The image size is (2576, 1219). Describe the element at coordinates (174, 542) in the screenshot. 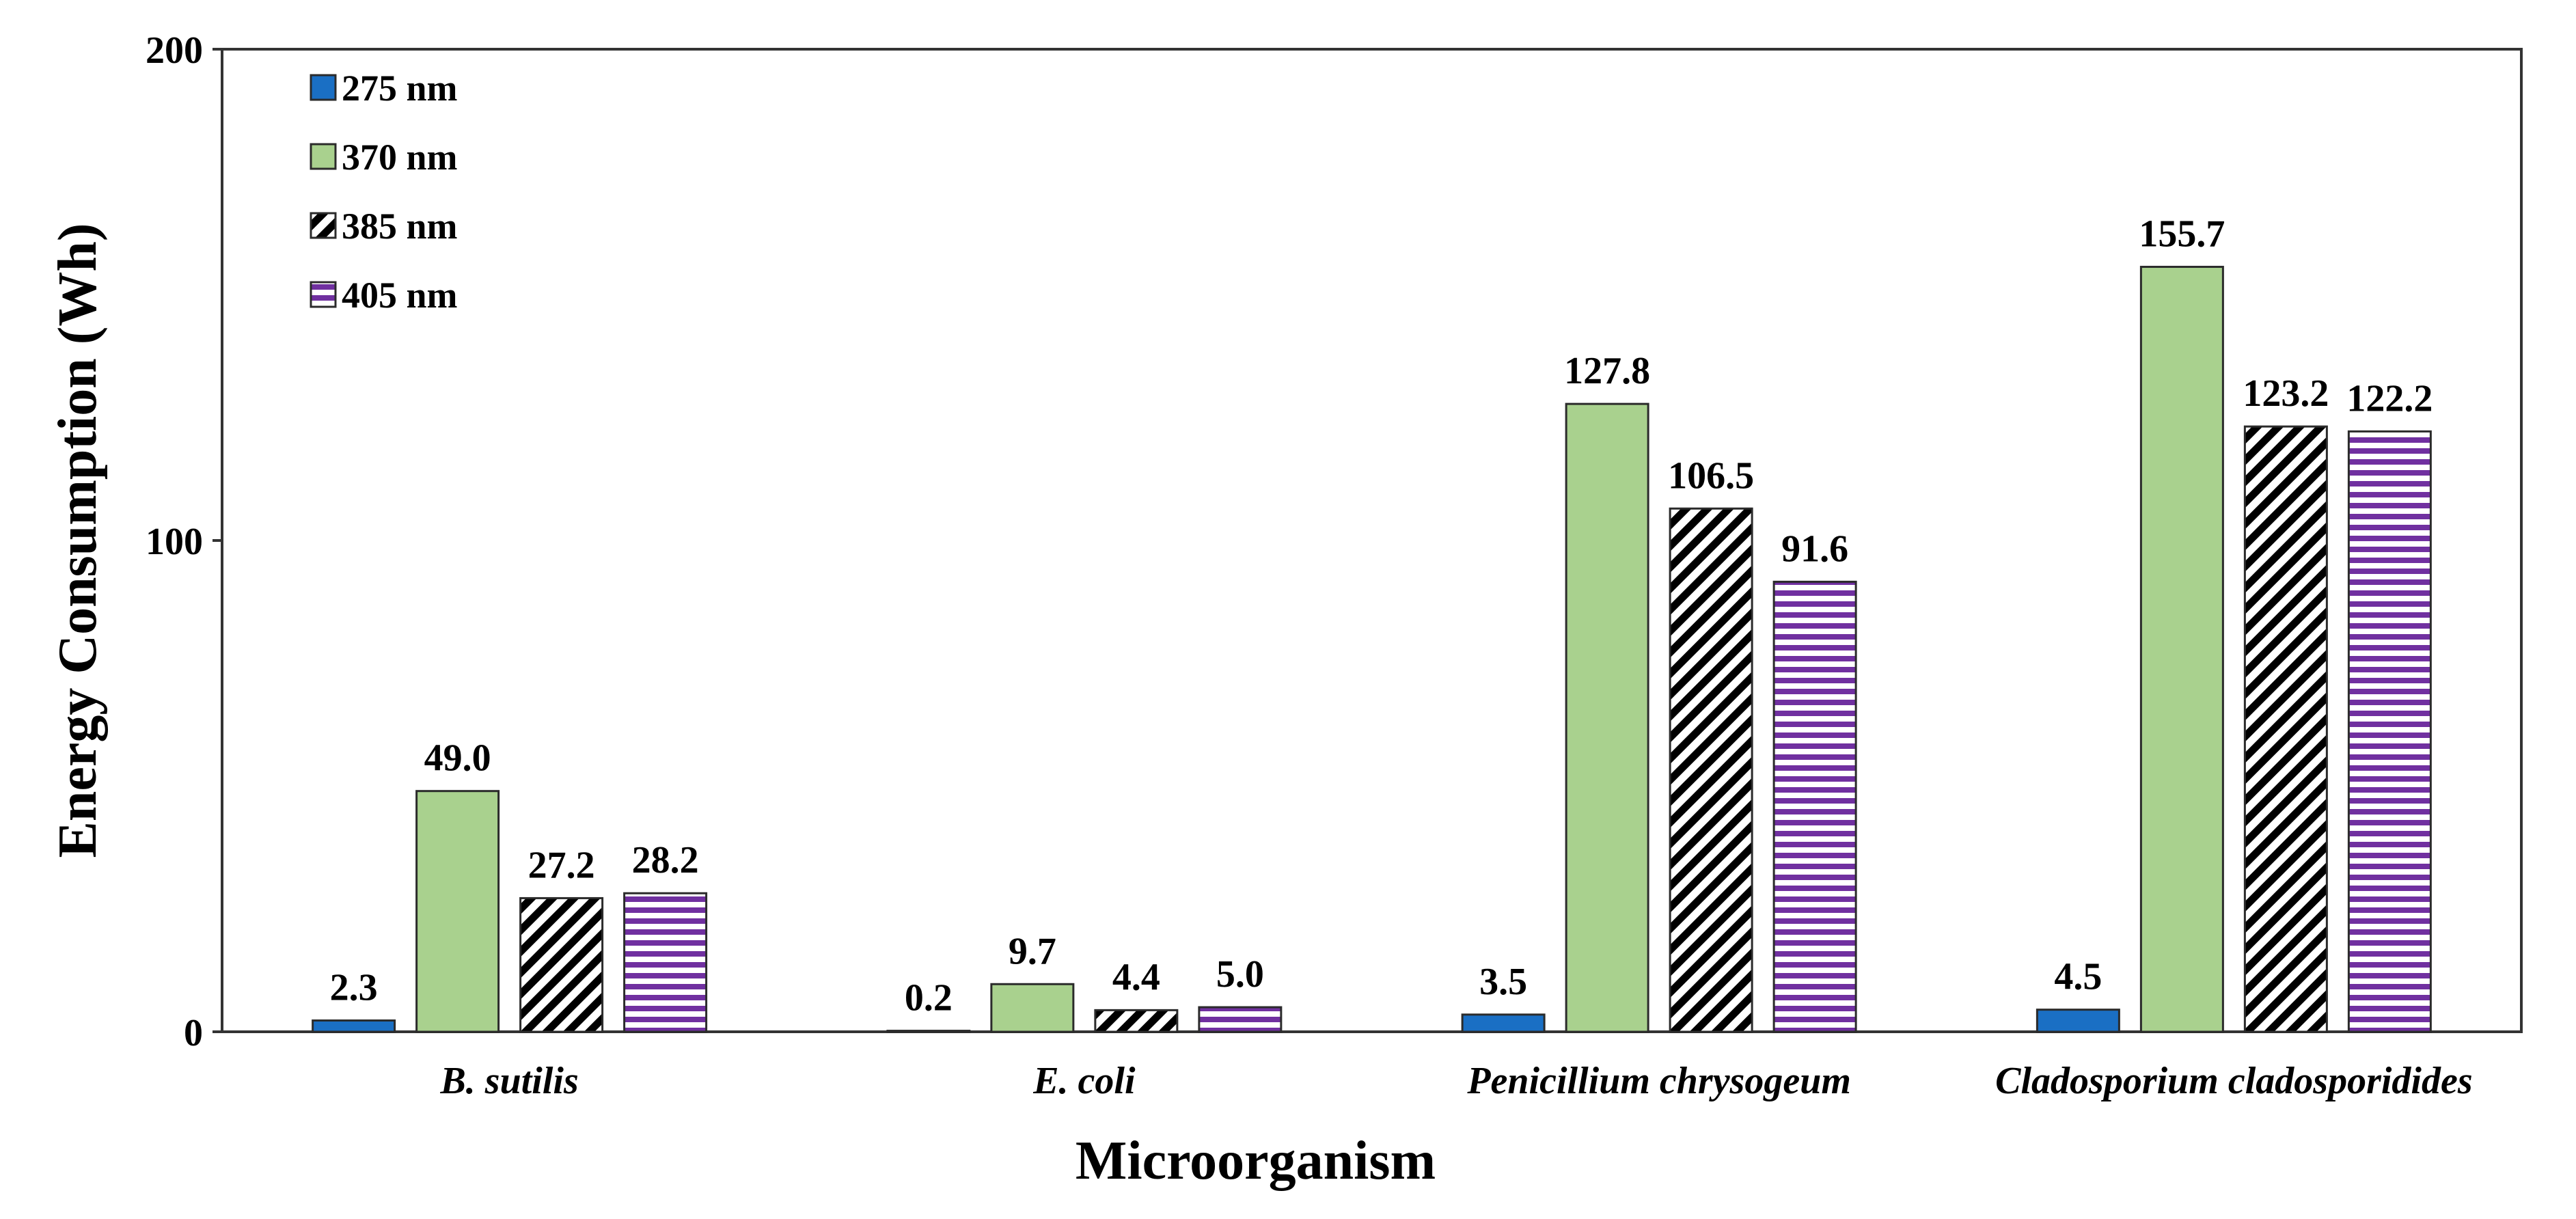

I see `y-tick-label: 100` at that location.